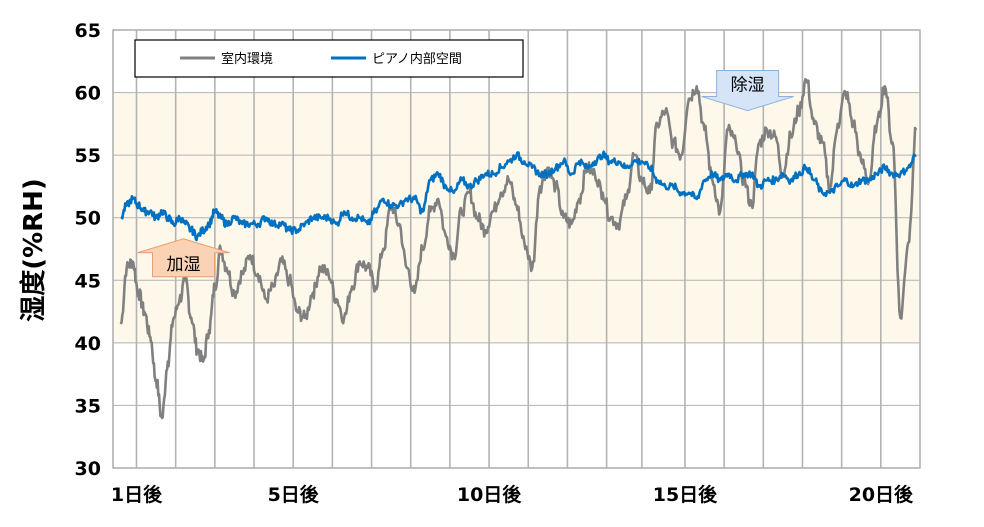 Image resolution: width=984 pixels, height=527 pixels. What do you see at coordinates (489, 494) in the screenshot?
I see `x-tick-label: 10日後` at bounding box center [489, 494].